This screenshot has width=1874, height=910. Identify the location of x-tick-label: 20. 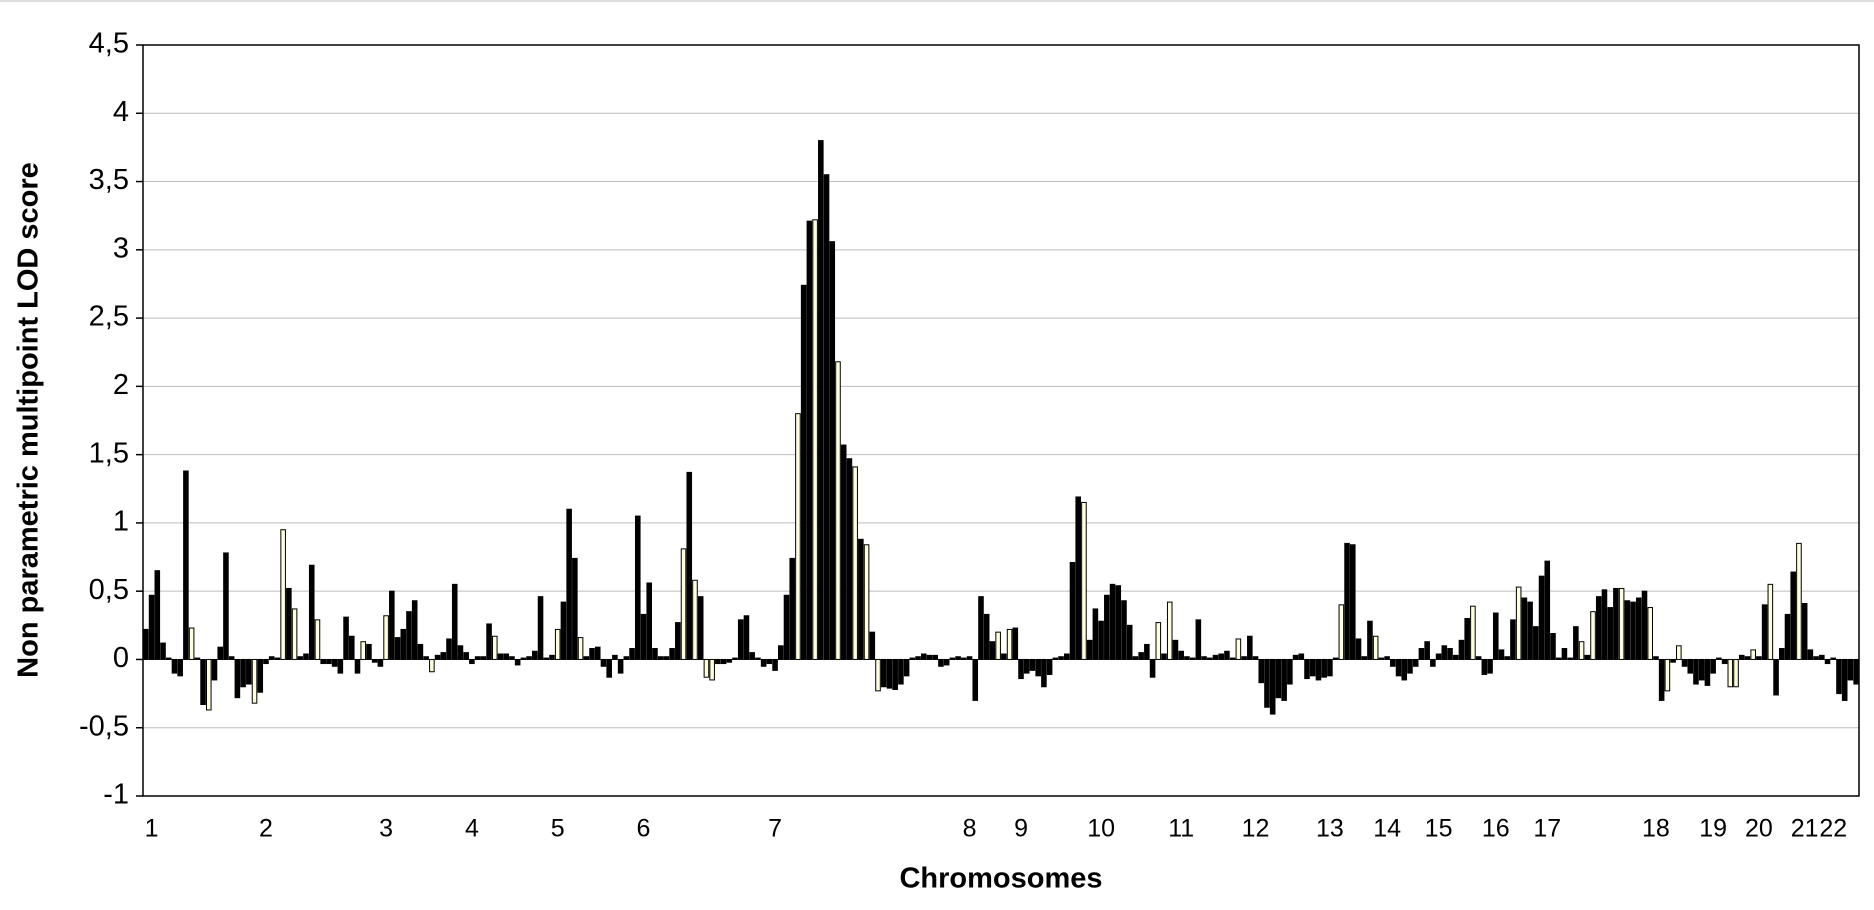
(1759, 829).